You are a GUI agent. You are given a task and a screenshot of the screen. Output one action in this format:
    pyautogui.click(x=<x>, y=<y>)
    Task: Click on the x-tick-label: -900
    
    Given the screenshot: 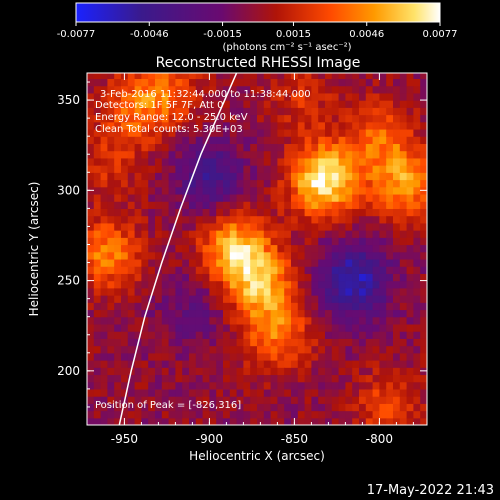 What is the action you would take?
    pyautogui.click(x=209, y=439)
    